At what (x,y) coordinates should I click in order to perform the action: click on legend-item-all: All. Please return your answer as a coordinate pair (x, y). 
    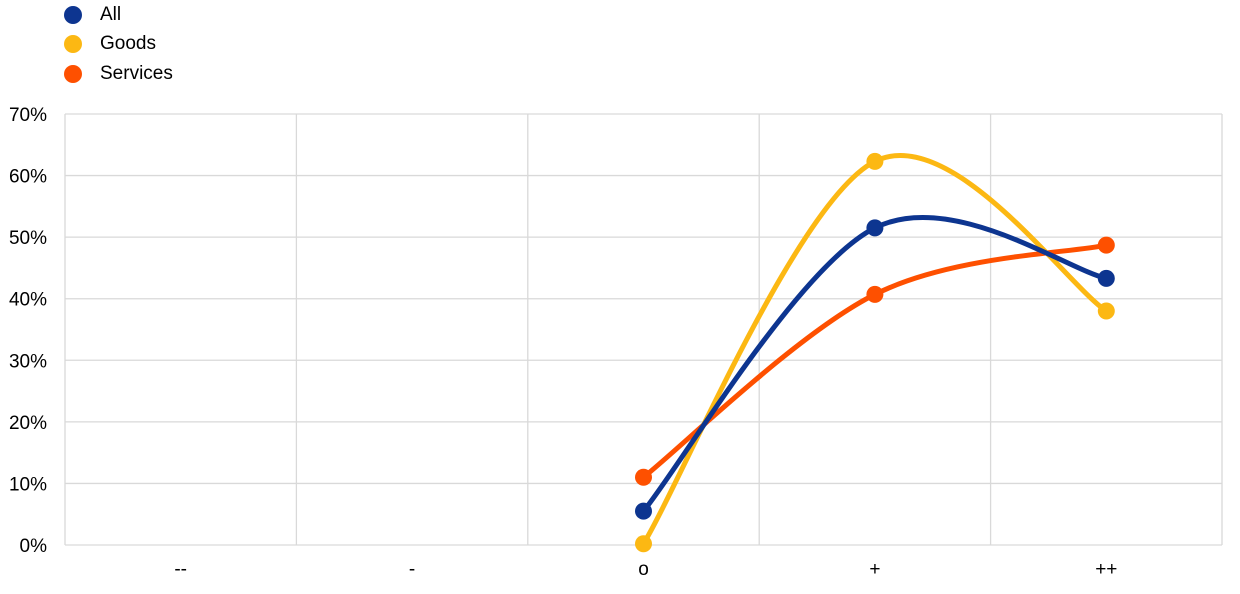
    Looking at the image, I should click on (116, 15).